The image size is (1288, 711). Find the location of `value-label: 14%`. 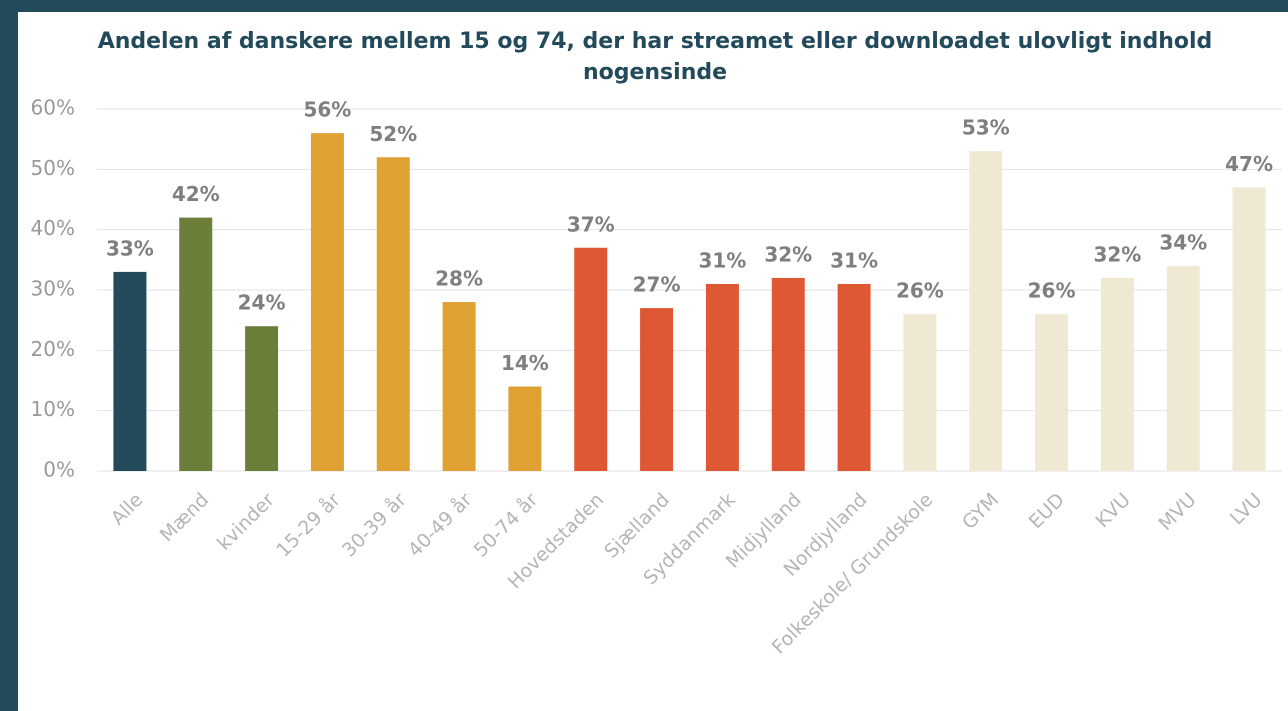

value-label: 14% is located at coordinates (525, 363).